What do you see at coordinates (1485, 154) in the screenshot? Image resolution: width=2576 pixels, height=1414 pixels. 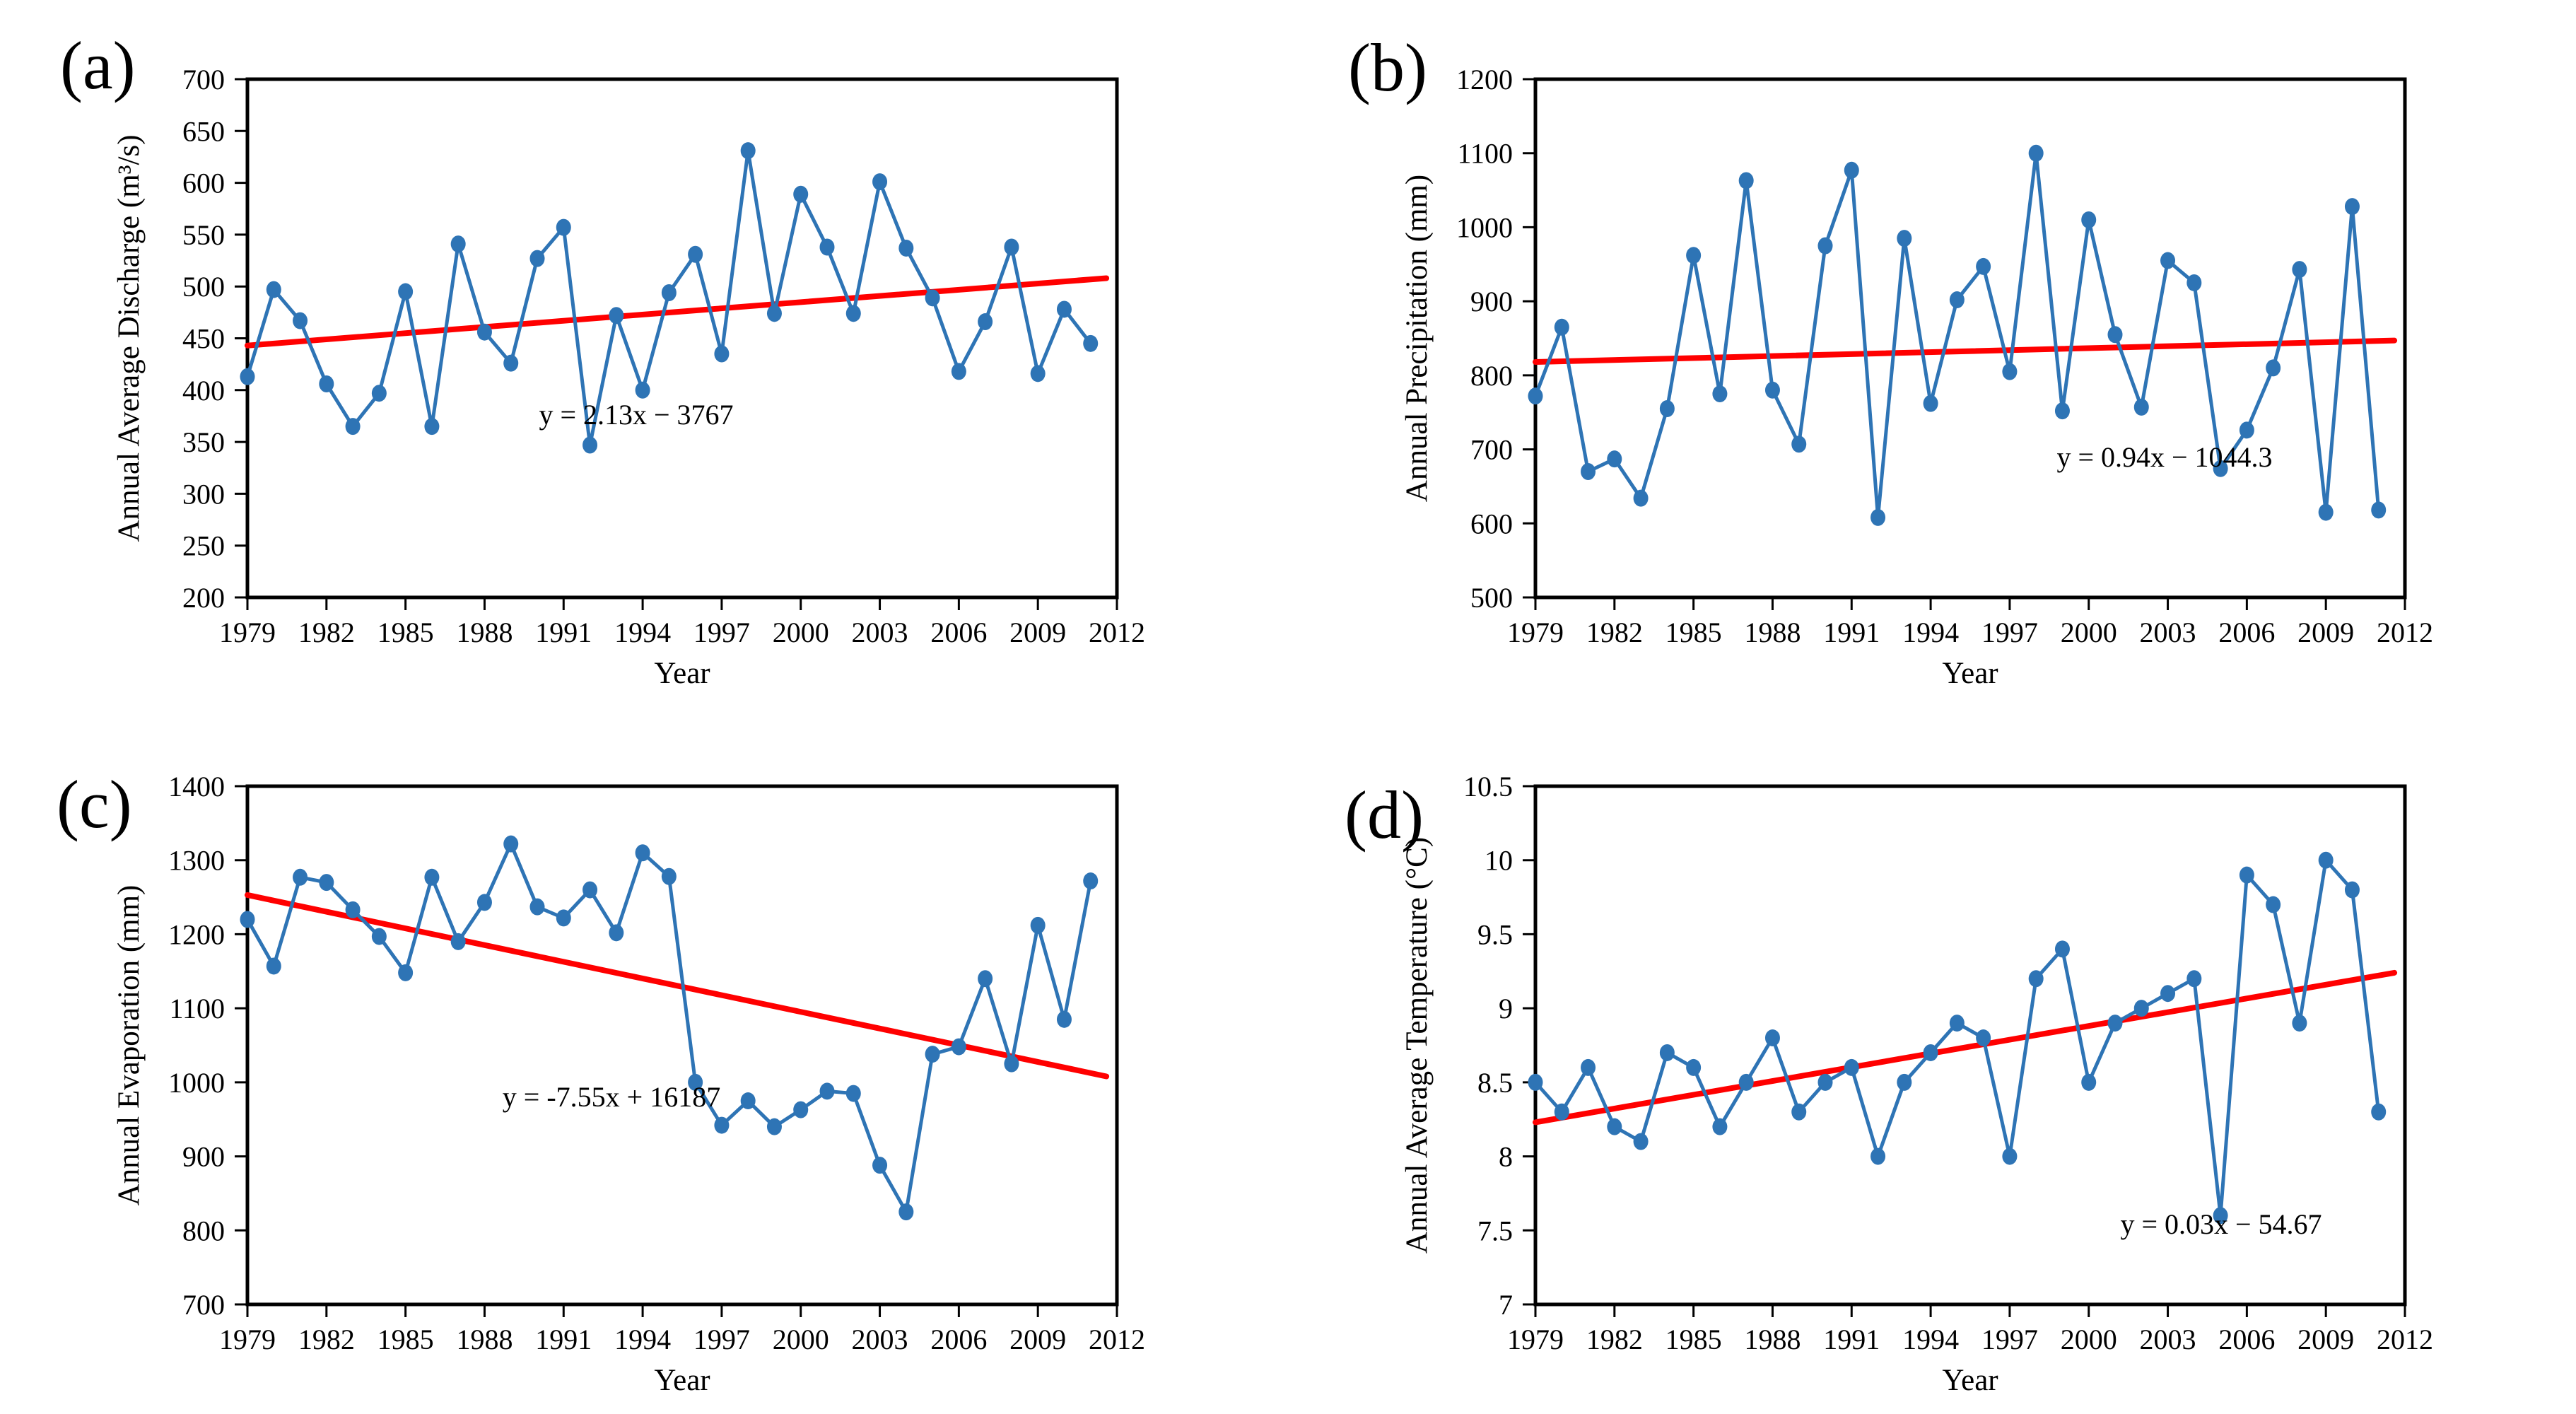 I see `y-tick-label: 1100` at bounding box center [1485, 154].